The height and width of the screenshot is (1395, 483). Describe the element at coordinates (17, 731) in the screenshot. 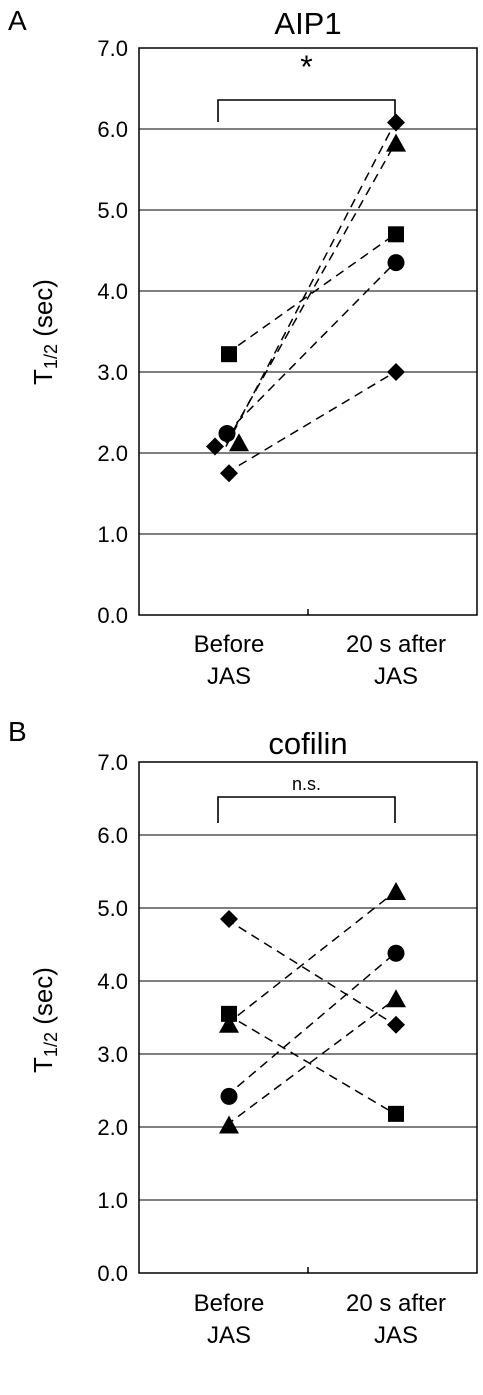

I see `panel-label: B` at that location.